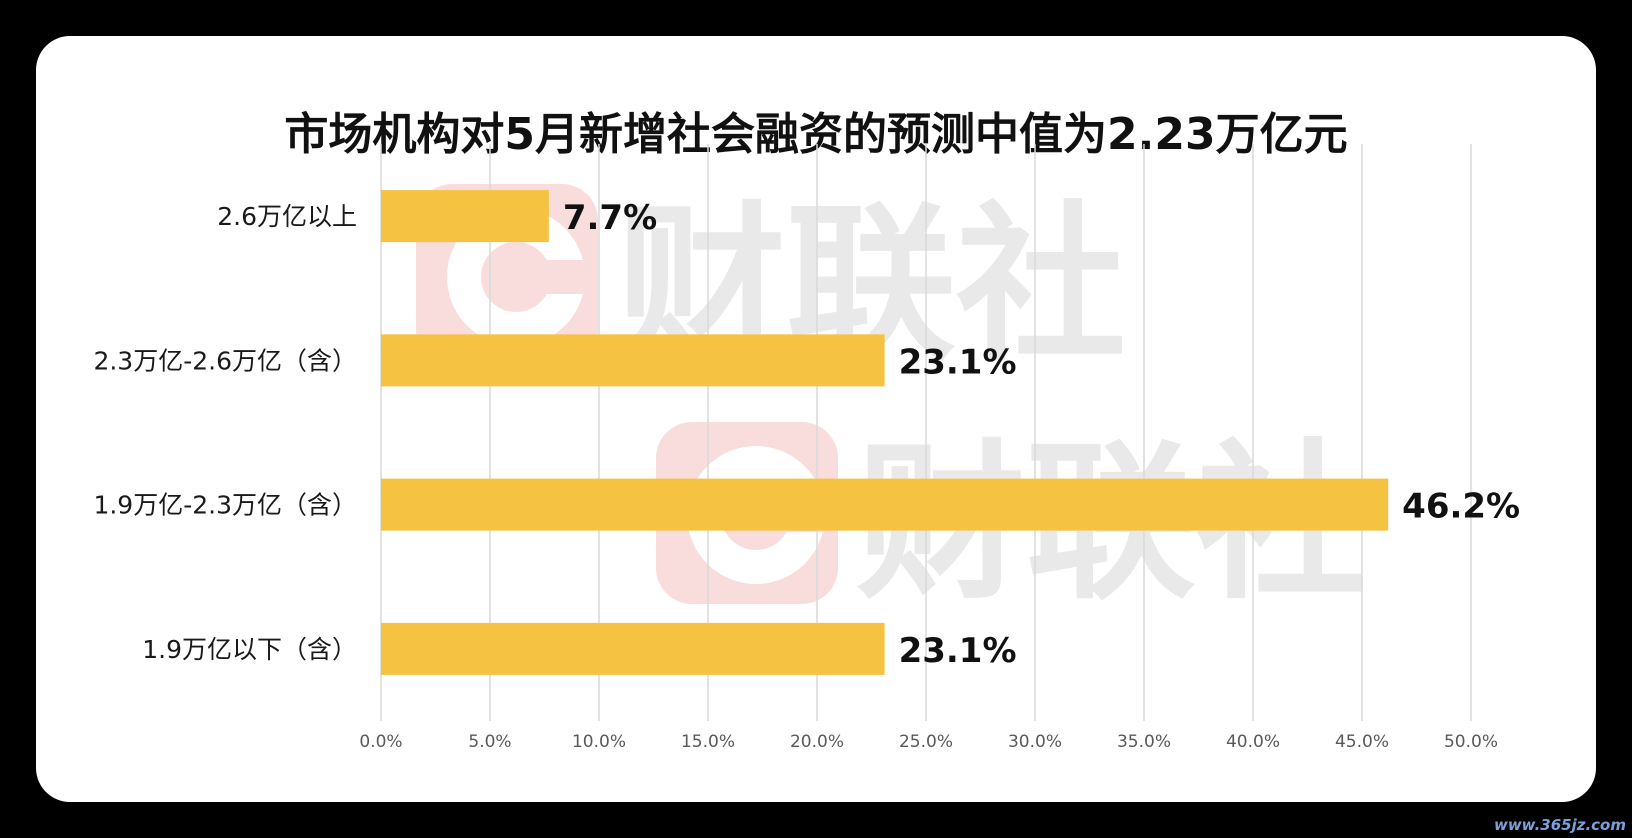 The image size is (1632, 838). What do you see at coordinates (926, 742) in the screenshot?
I see `x-tick-label: 25.0%` at bounding box center [926, 742].